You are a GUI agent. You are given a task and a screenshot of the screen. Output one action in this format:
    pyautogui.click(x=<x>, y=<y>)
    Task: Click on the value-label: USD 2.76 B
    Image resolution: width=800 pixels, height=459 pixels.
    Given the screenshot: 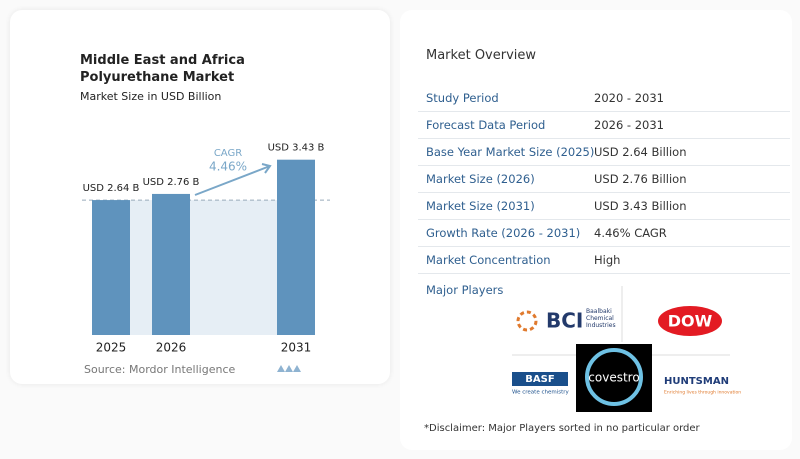 What is the action you would take?
    pyautogui.click(x=171, y=182)
    